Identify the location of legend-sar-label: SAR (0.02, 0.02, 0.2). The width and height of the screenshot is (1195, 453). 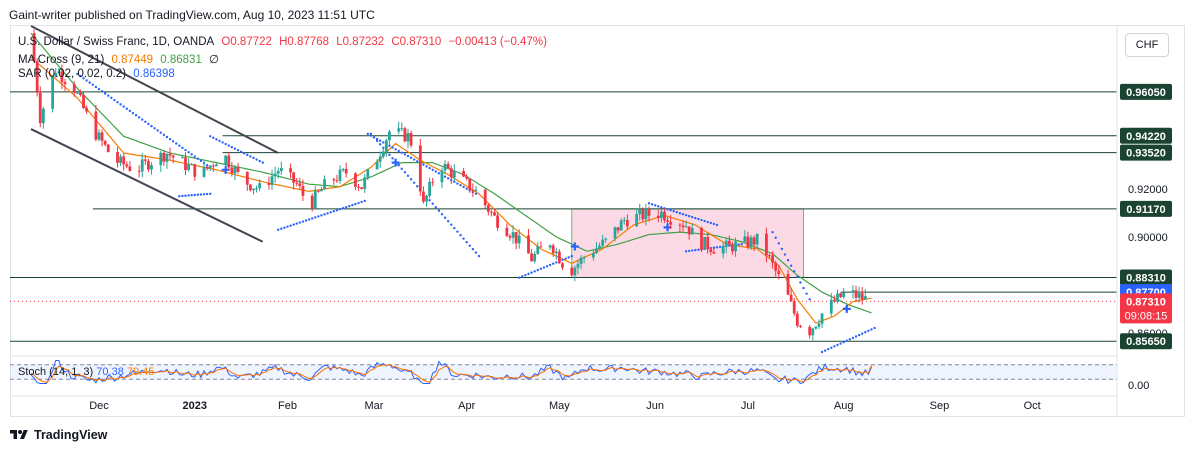
(72, 74).